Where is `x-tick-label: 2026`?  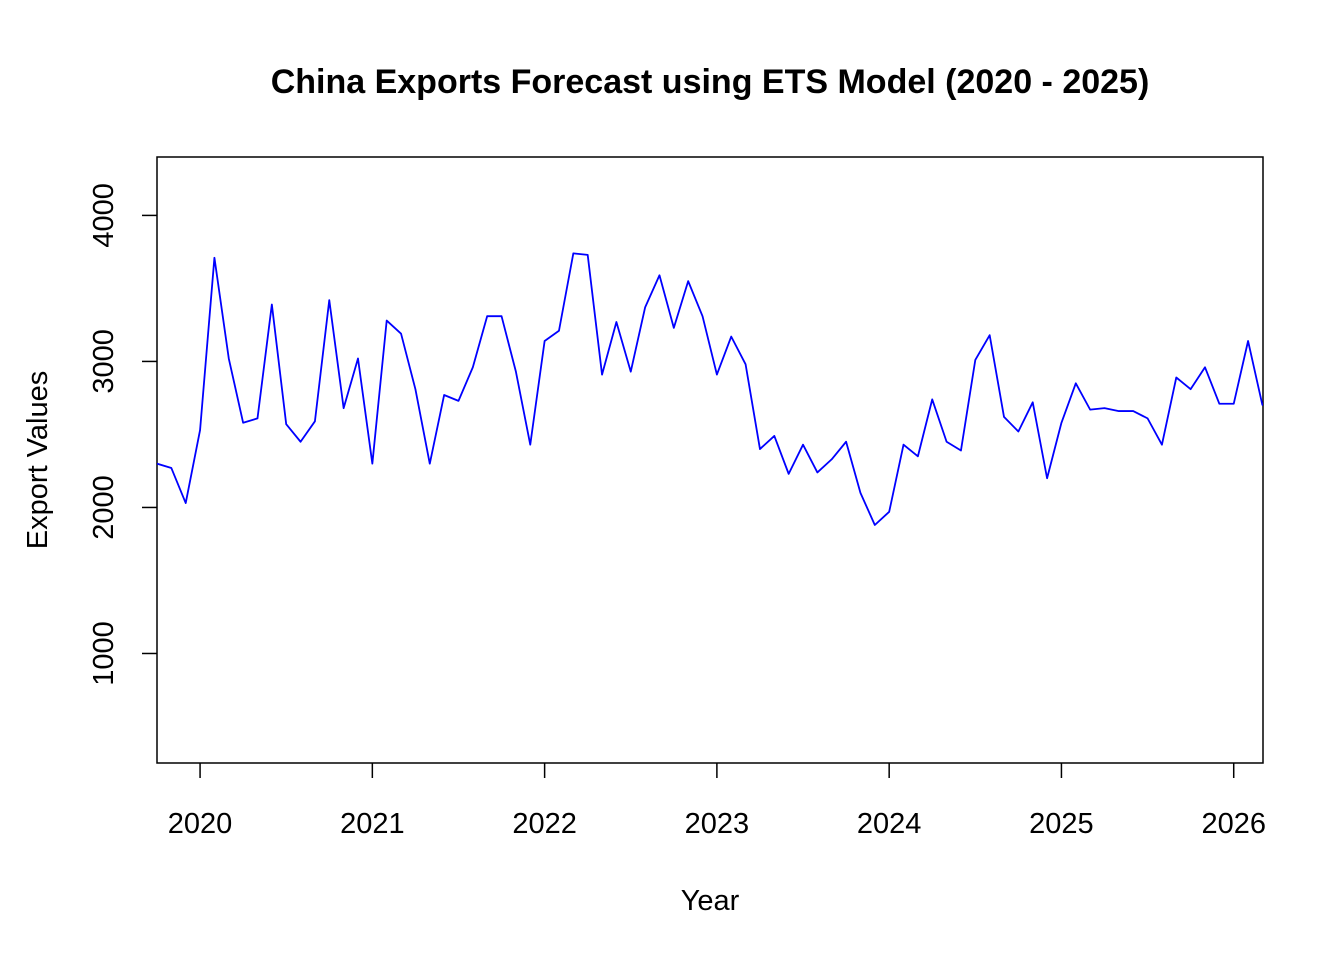
x-tick-label: 2026 is located at coordinates (1233, 824).